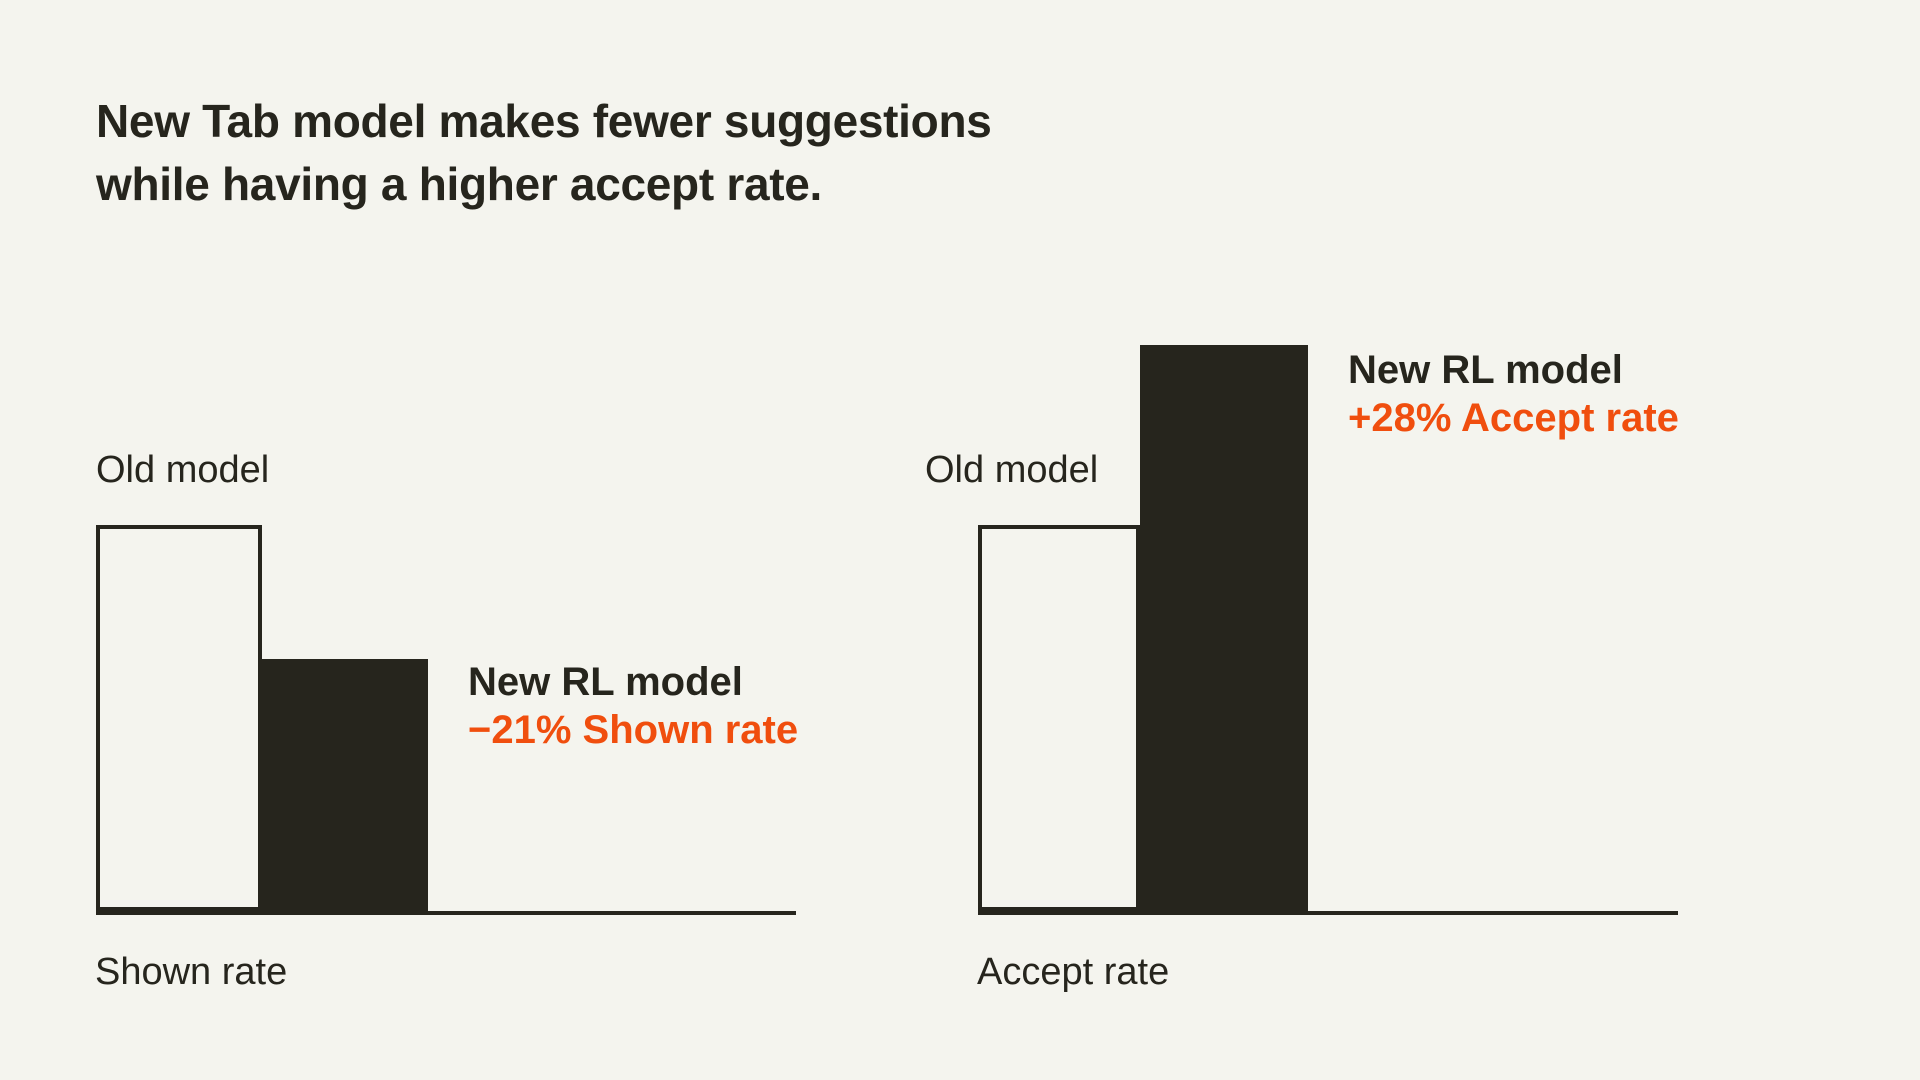  I want to click on accept-annotation: New RL model +28% Accept rate, so click(1513, 394).